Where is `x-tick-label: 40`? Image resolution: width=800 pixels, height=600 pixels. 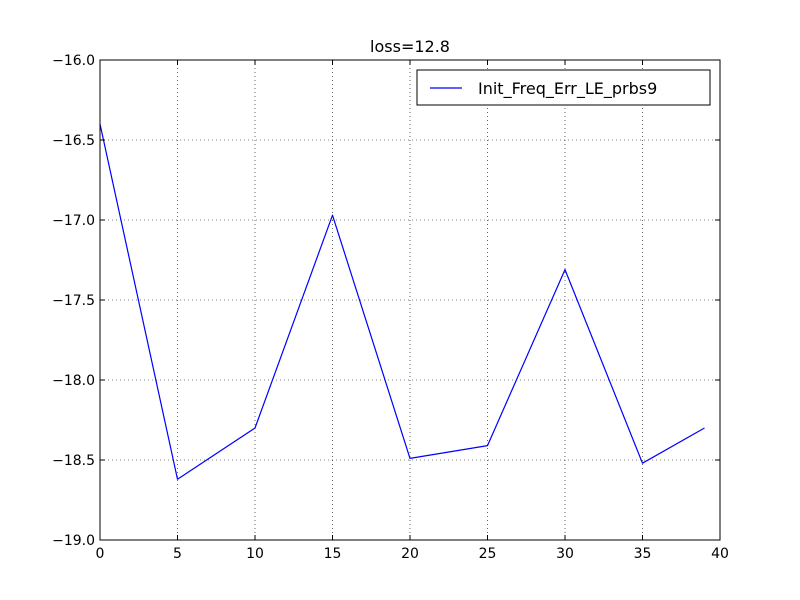
x-tick-label: 40 is located at coordinates (720, 554).